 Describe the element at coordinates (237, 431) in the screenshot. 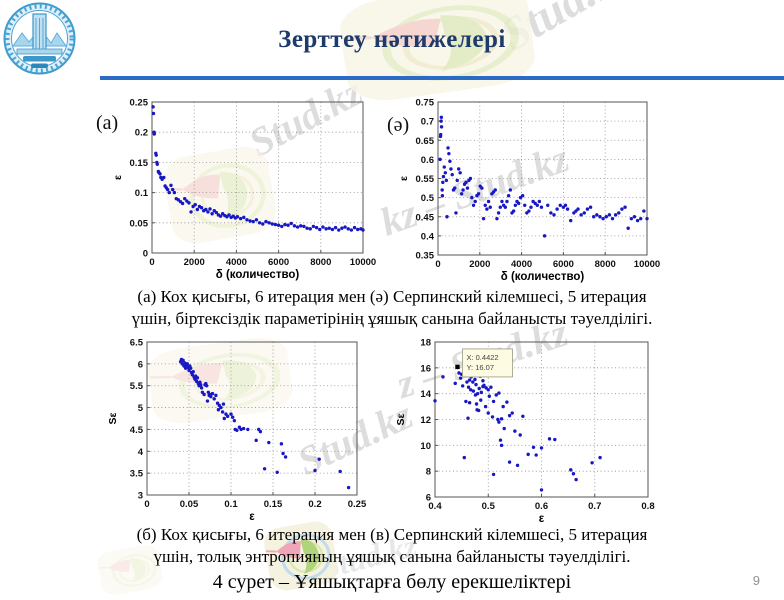

I see `chart-koch-entropy: 0 0.05 0.1 0.15 0.2 0.25 3 3.5 4 4.5 5 5.5 6 6.5 ε Sε` at that location.